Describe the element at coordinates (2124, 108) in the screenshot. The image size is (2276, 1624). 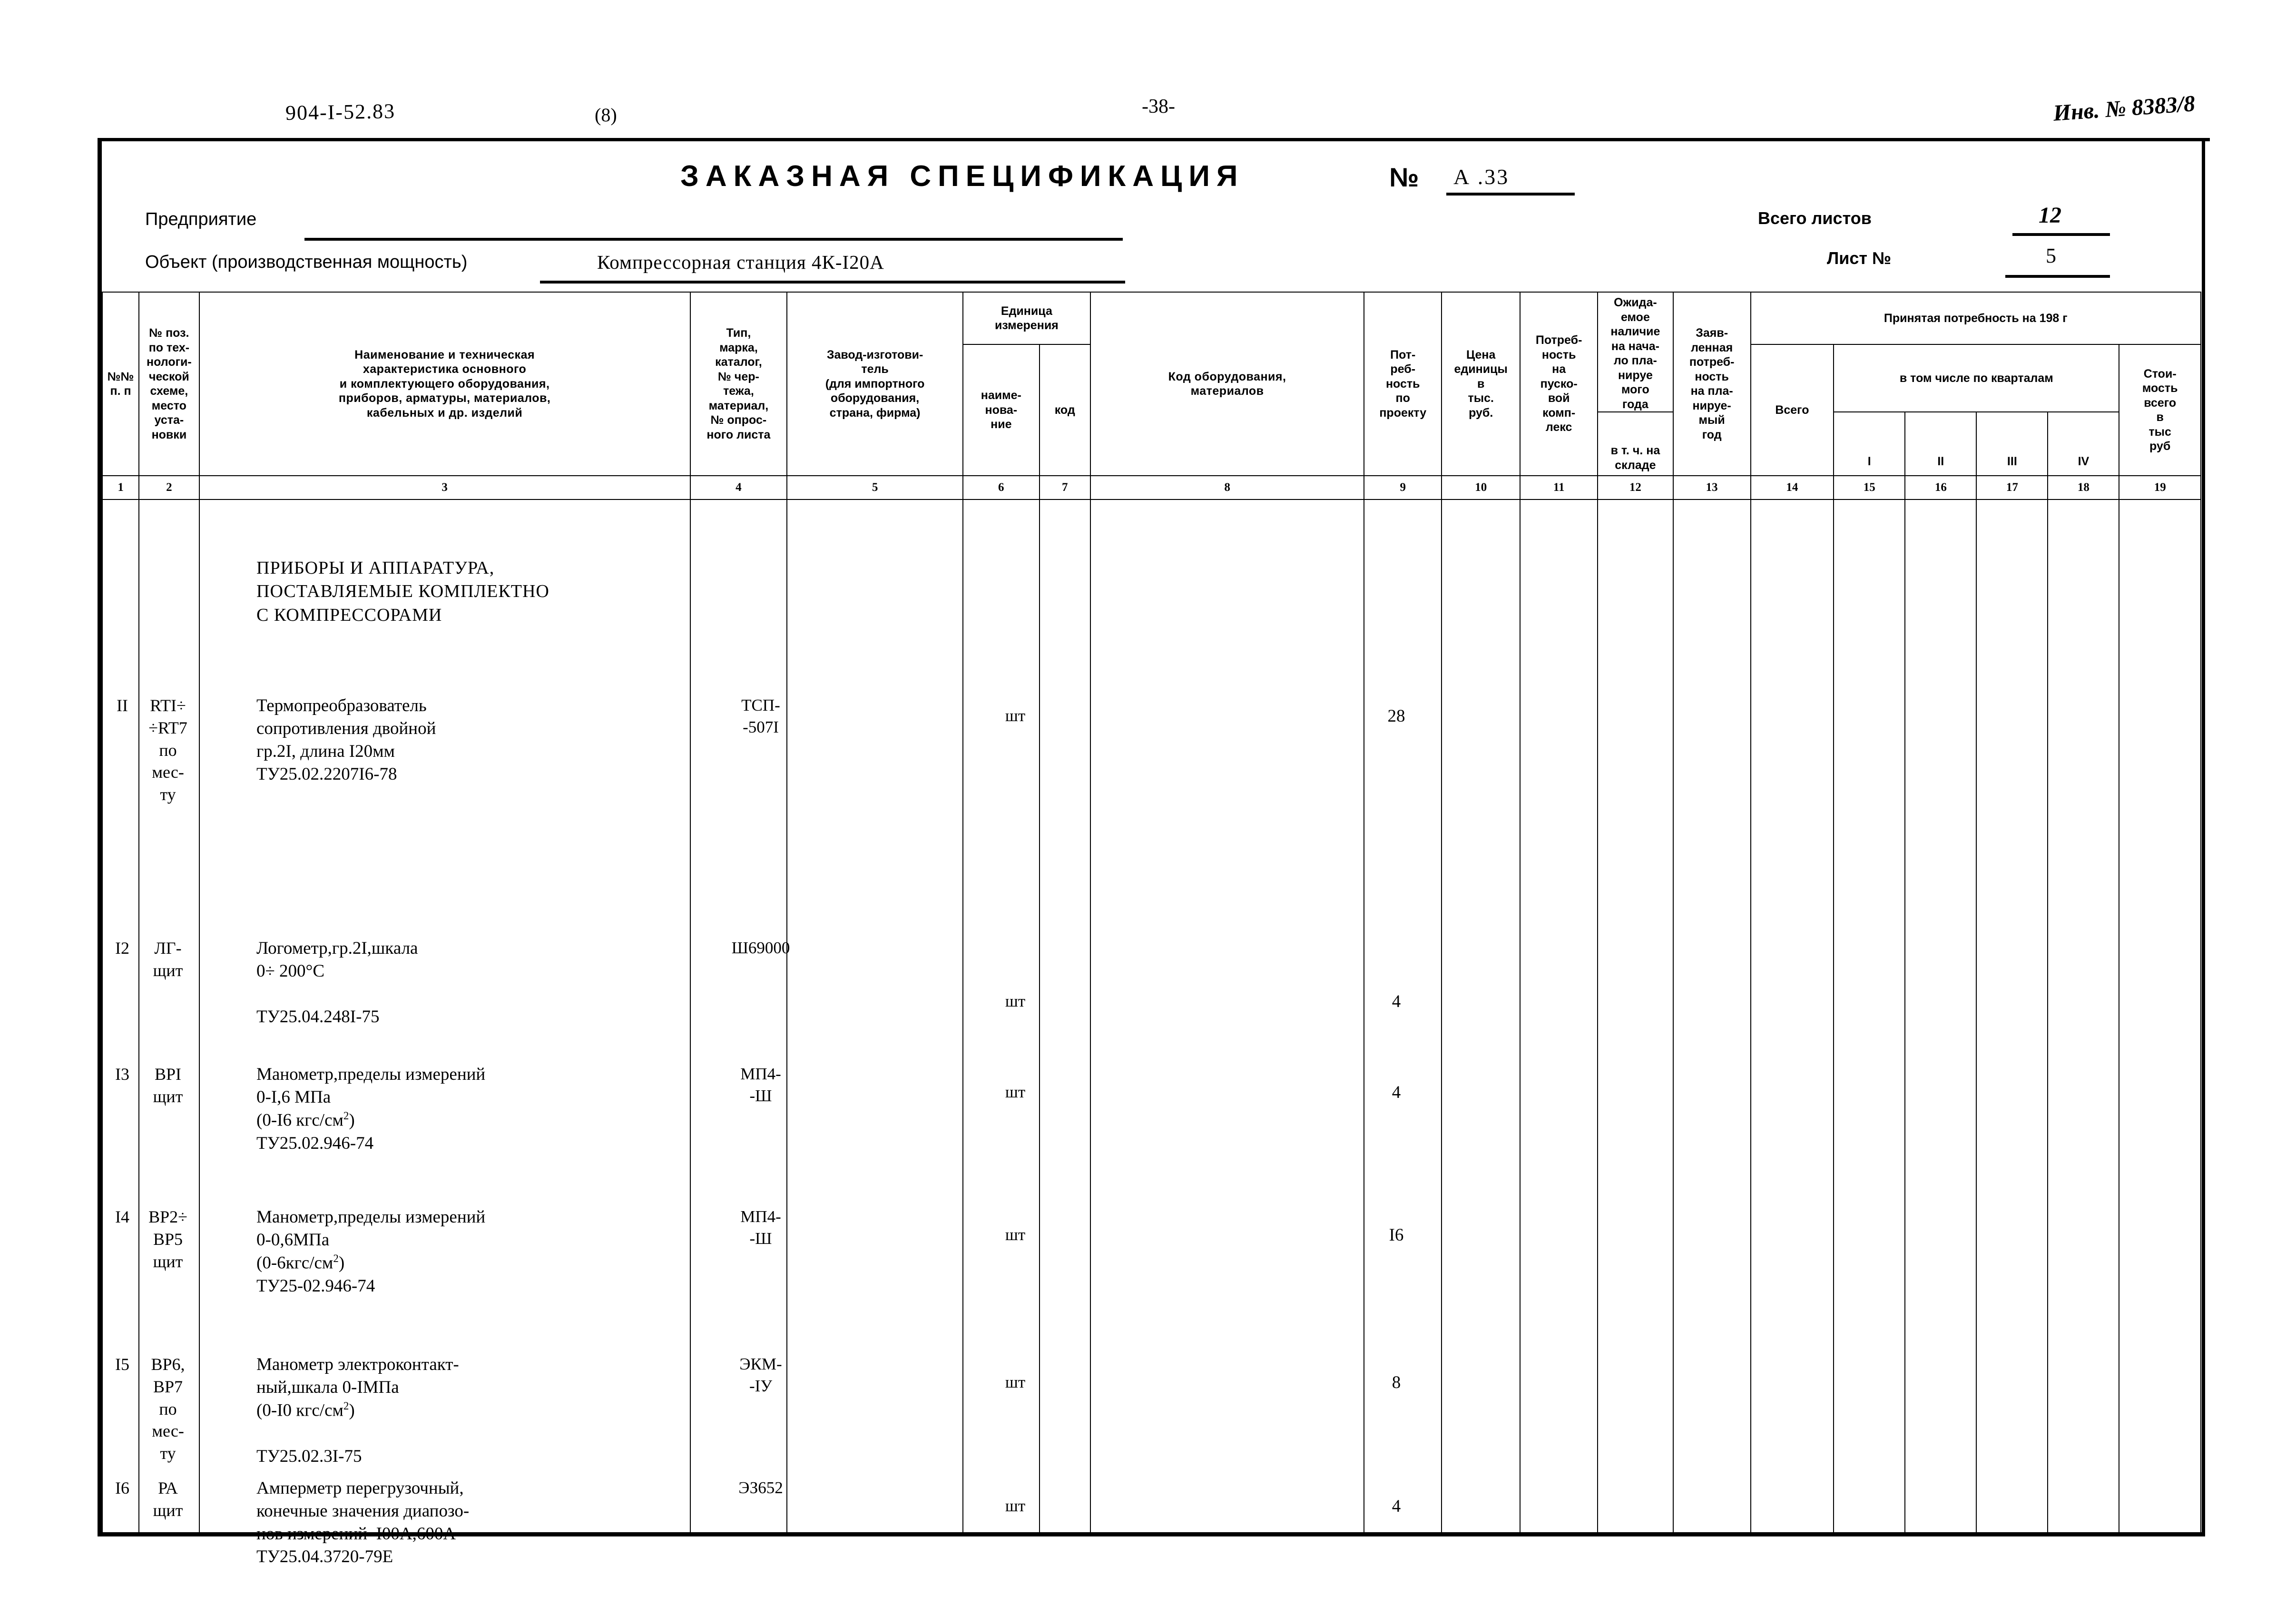
I see `inventory-number-stamp: Инв. № 8383/8` at that location.